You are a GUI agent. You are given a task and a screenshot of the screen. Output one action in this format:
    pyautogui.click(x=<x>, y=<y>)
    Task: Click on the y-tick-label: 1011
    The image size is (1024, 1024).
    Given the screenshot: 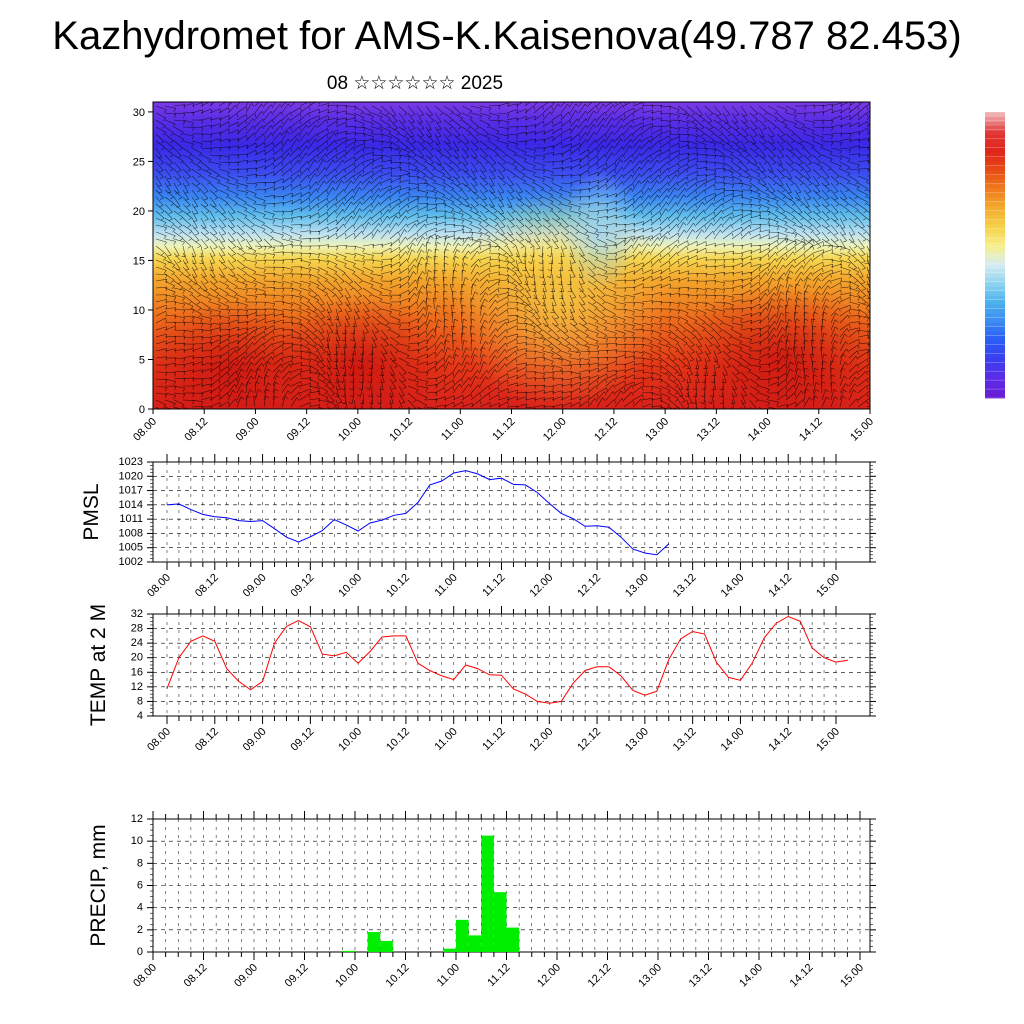 What is the action you would take?
    pyautogui.click(x=131, y=519)
    